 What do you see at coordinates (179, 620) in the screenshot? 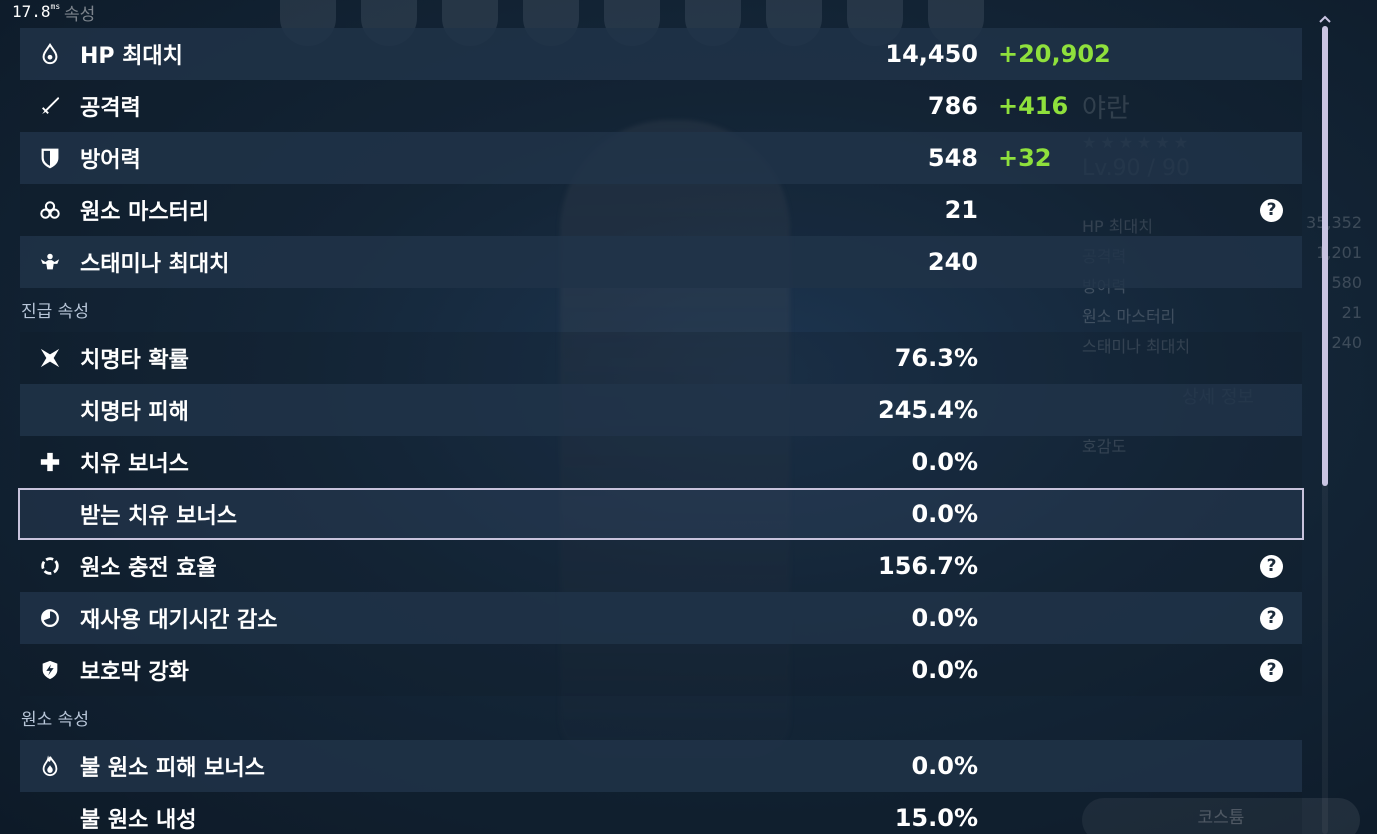
I see `stat-label: 재사용 대기시간 감소` at bounding box center [179, 620].